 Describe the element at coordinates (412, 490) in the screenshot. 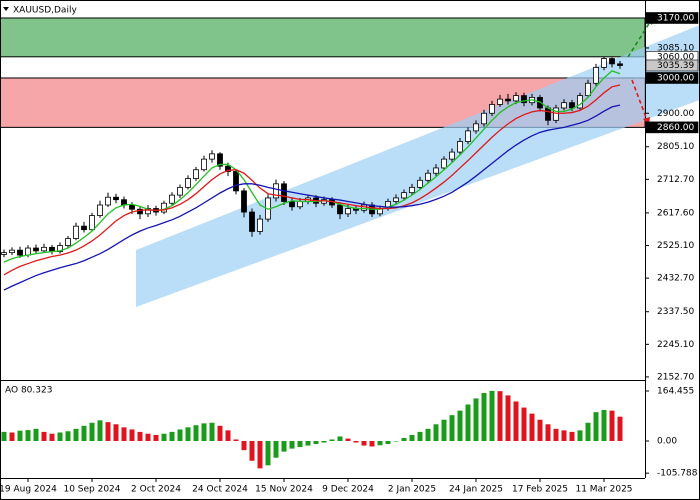

I see `x-tick-label: 2 Jan 2025` at that location.